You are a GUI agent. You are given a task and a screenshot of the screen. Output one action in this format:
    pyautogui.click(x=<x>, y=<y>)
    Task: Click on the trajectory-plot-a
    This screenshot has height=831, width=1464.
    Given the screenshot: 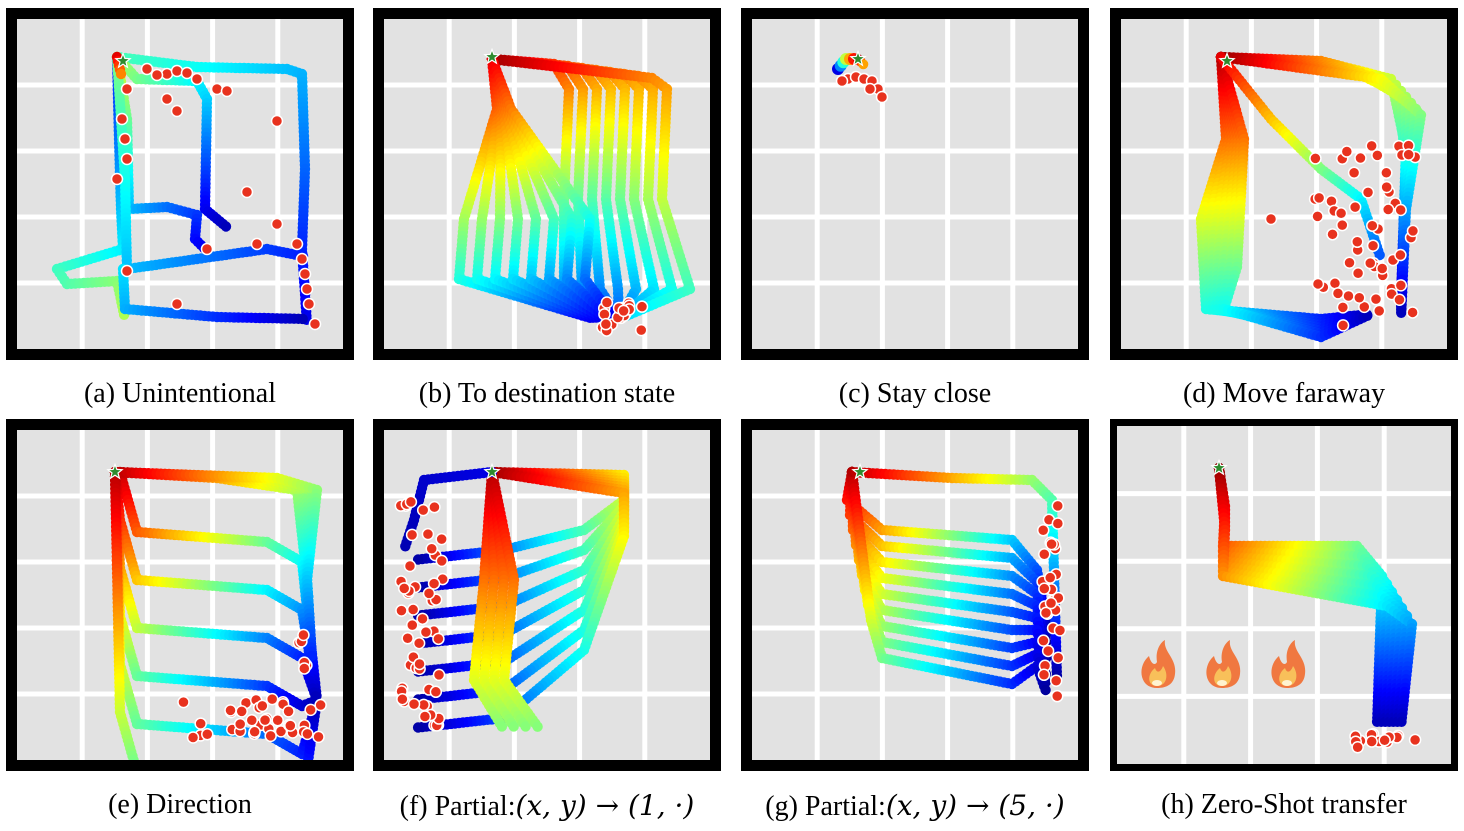 What is the action you would take?
    pyautogui.click(x=180, y=184)
    